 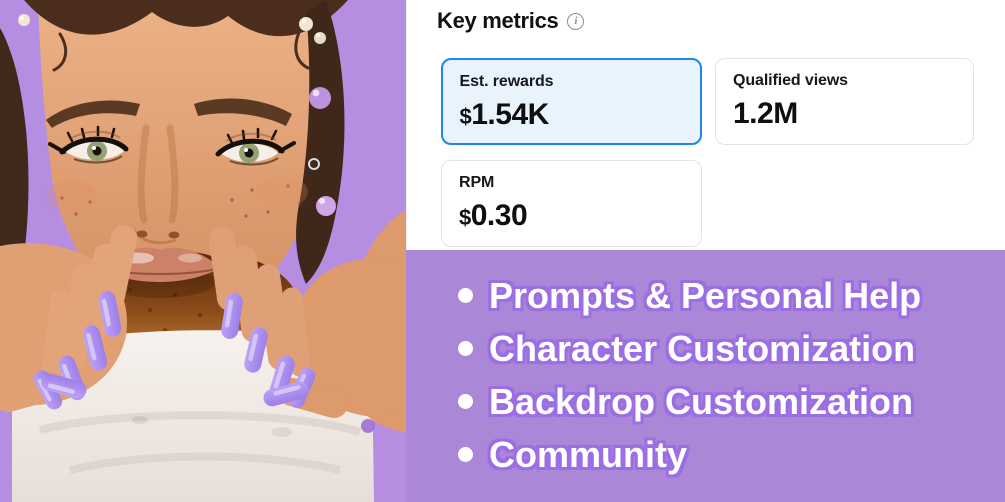 I want to click on metric-number: 1.2M, so click(x=765, y=113).